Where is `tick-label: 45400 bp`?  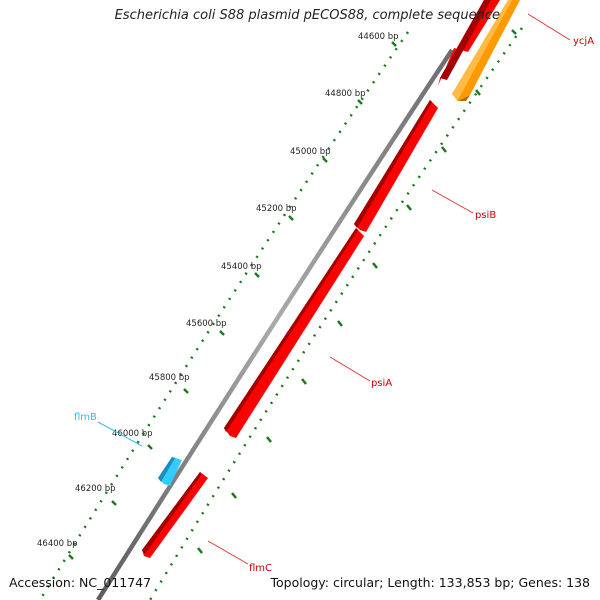 tick-label: 45400 bp is located at coordinates (241, 267).